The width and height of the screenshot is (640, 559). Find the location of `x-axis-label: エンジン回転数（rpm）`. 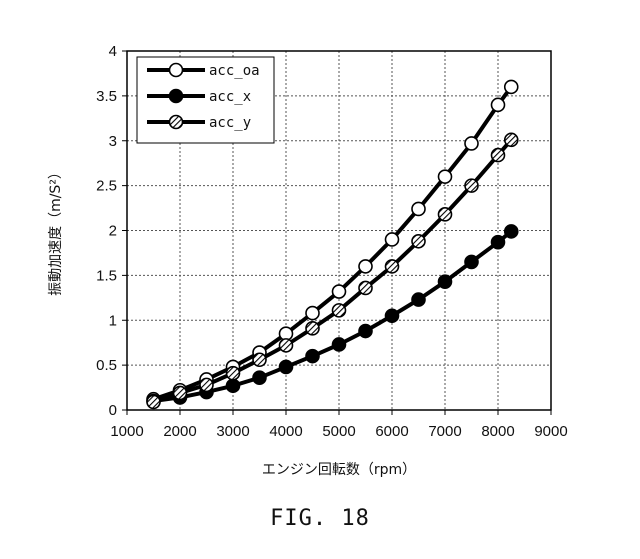

x-axis-label: エンジン回転数（rpm） is located at coordinates (339, 470).